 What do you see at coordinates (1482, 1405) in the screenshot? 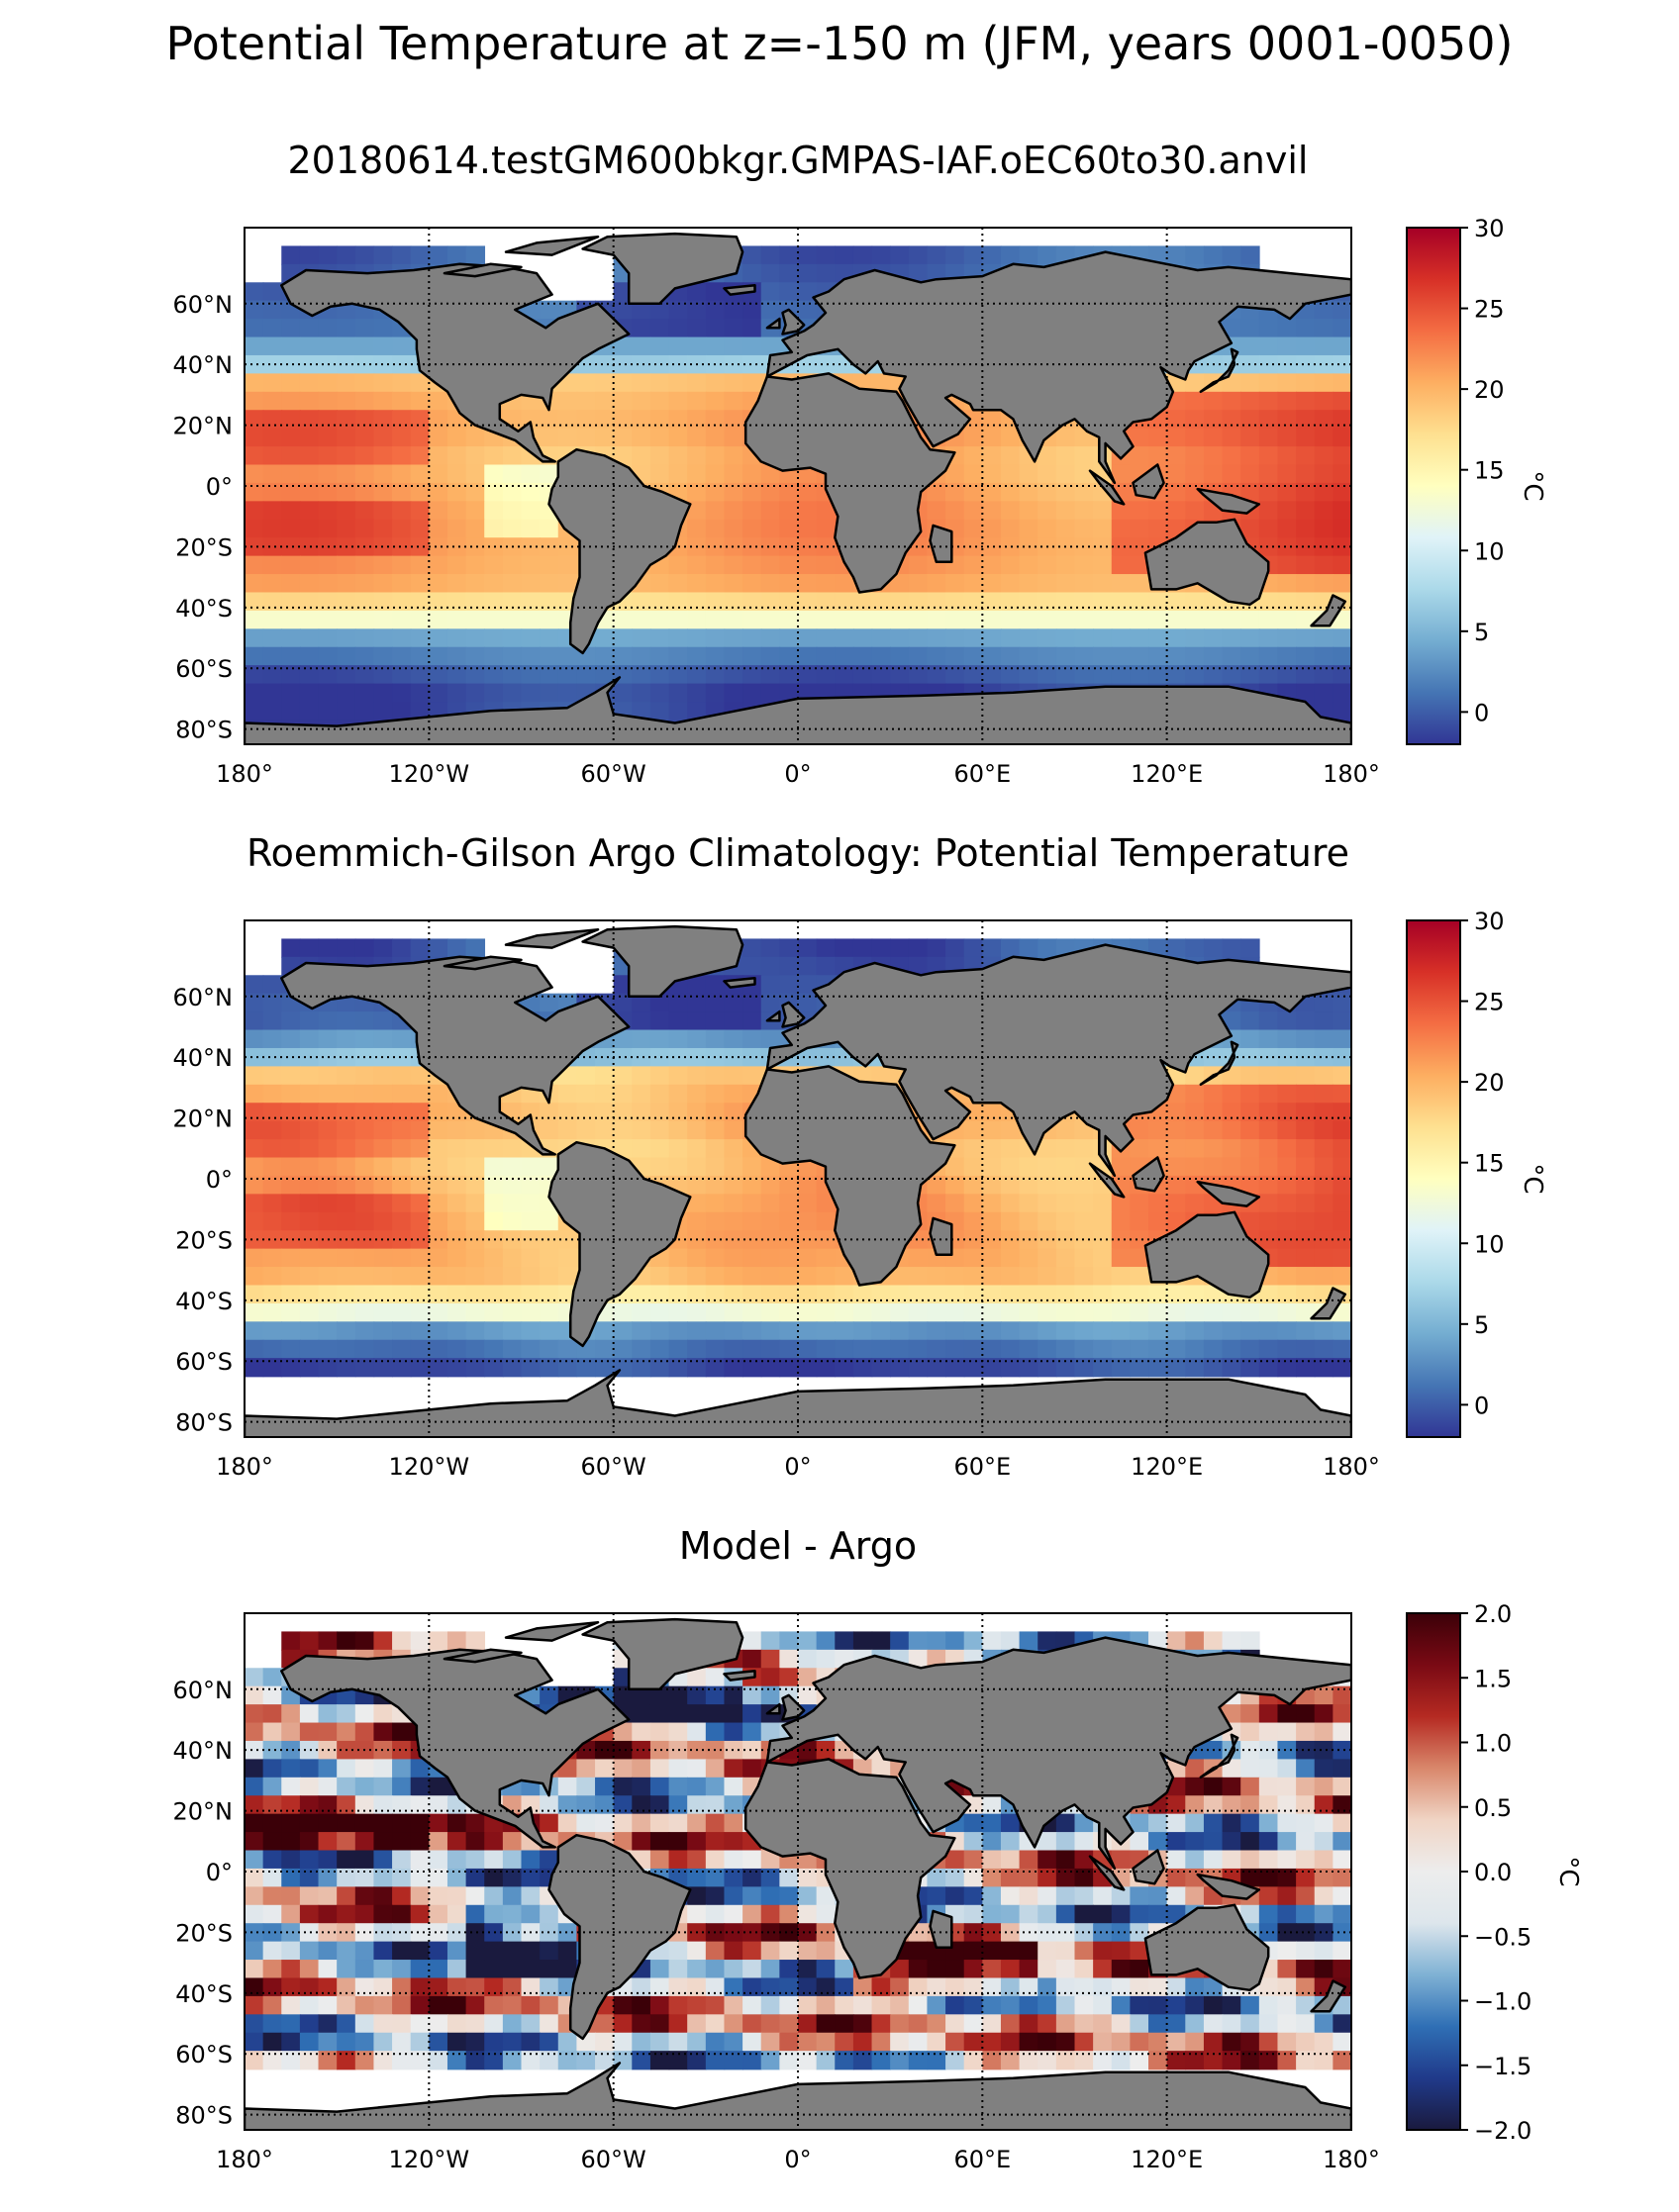
I see `colorbar-tick-label: 0` at bounding box center [1482, 1405].